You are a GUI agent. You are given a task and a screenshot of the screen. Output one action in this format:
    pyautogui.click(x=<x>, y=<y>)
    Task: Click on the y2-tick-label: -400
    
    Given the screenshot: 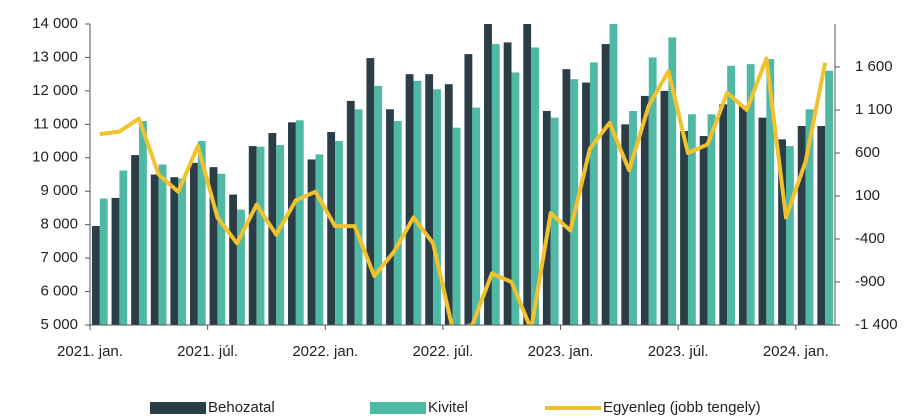 What is the action you would take?
    pyautogui.click(x=870, y=238)
    